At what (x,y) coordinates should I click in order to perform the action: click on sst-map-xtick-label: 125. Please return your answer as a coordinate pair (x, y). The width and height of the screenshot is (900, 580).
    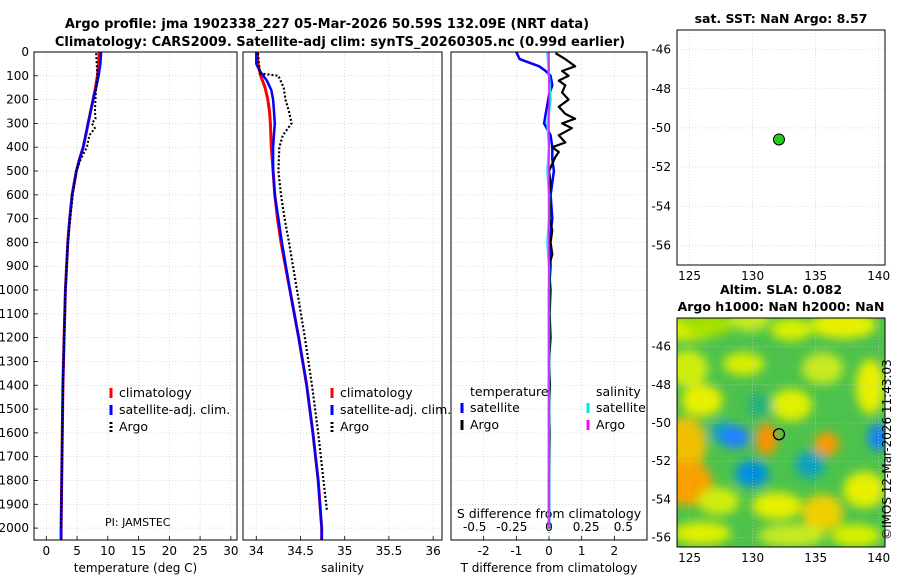
    Looking at the image, I should click on (689, 276).